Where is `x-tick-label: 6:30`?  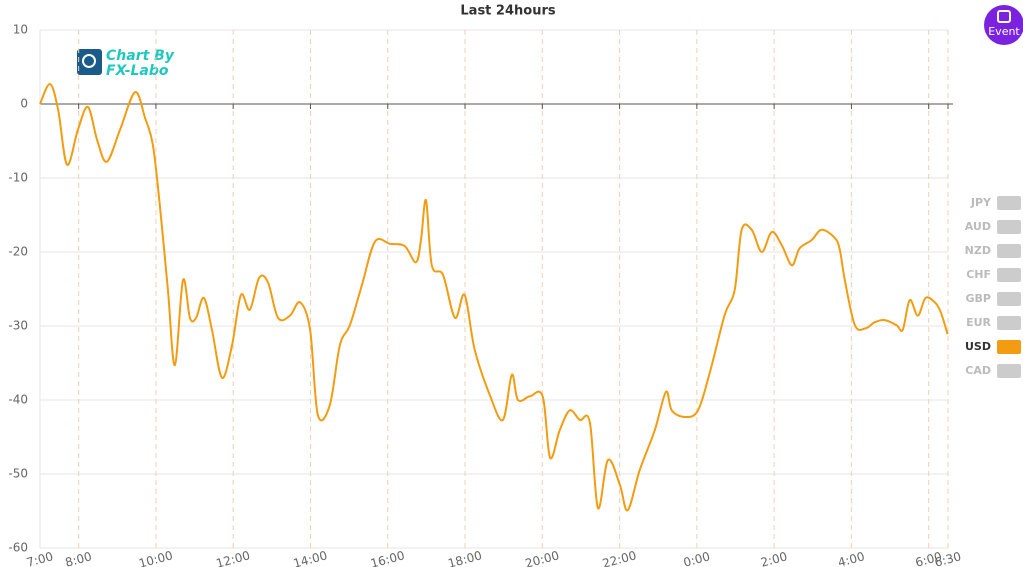
x-tick-label: 6:30 is located at coordinates (948, 558).